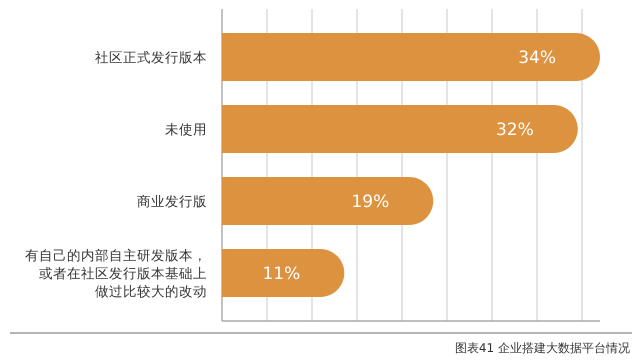 Image resolution: width=638 pixels, height=362 pixels. What do you see at coordinates (116, 274) in the screenshot?
I see `y-tick-label: 有自己的内部自主研发版本，或者在社区发行版本基础上做过比较大的改动` at bounding box center [116, 274].